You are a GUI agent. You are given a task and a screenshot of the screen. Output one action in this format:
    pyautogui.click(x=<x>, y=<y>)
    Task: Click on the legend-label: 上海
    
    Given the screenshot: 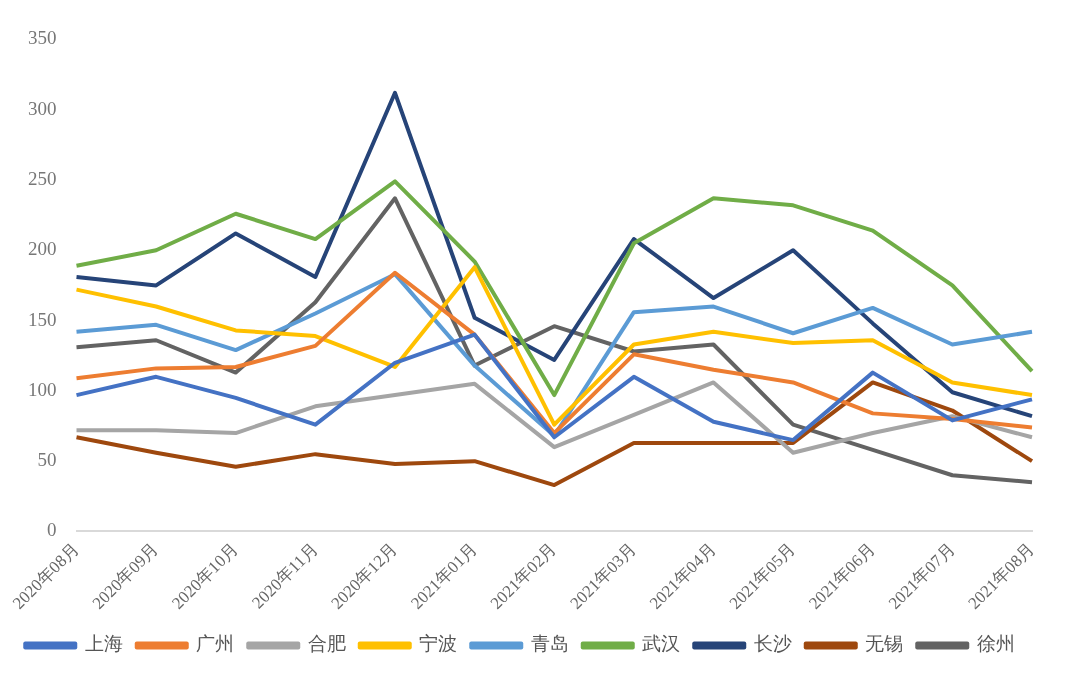 What is the action you would take?
    pyautogui.click(x=103, y=644)
    